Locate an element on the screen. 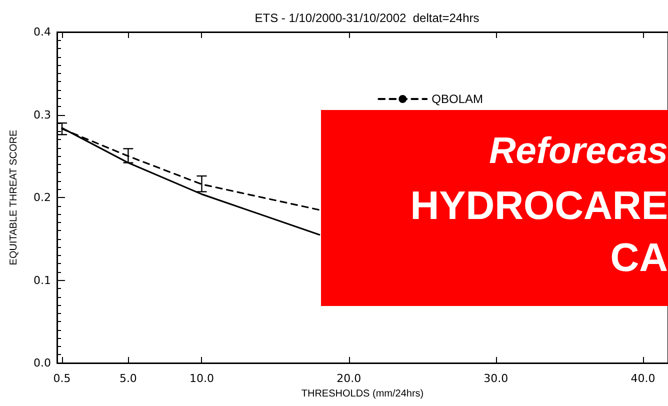 The width and height of the screenshot is (668, 406). x-tick-label: 40.0 is located at coordinates (643, 378).